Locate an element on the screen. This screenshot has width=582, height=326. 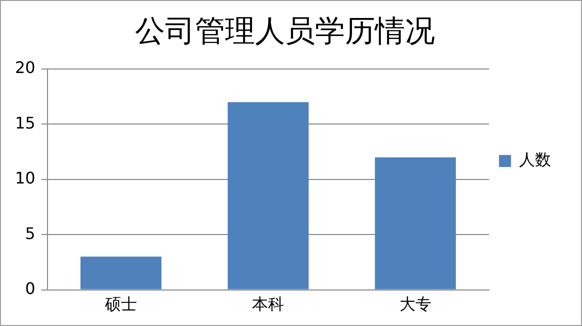
y-tick-label: 10 is located at coordinates (25, 178).